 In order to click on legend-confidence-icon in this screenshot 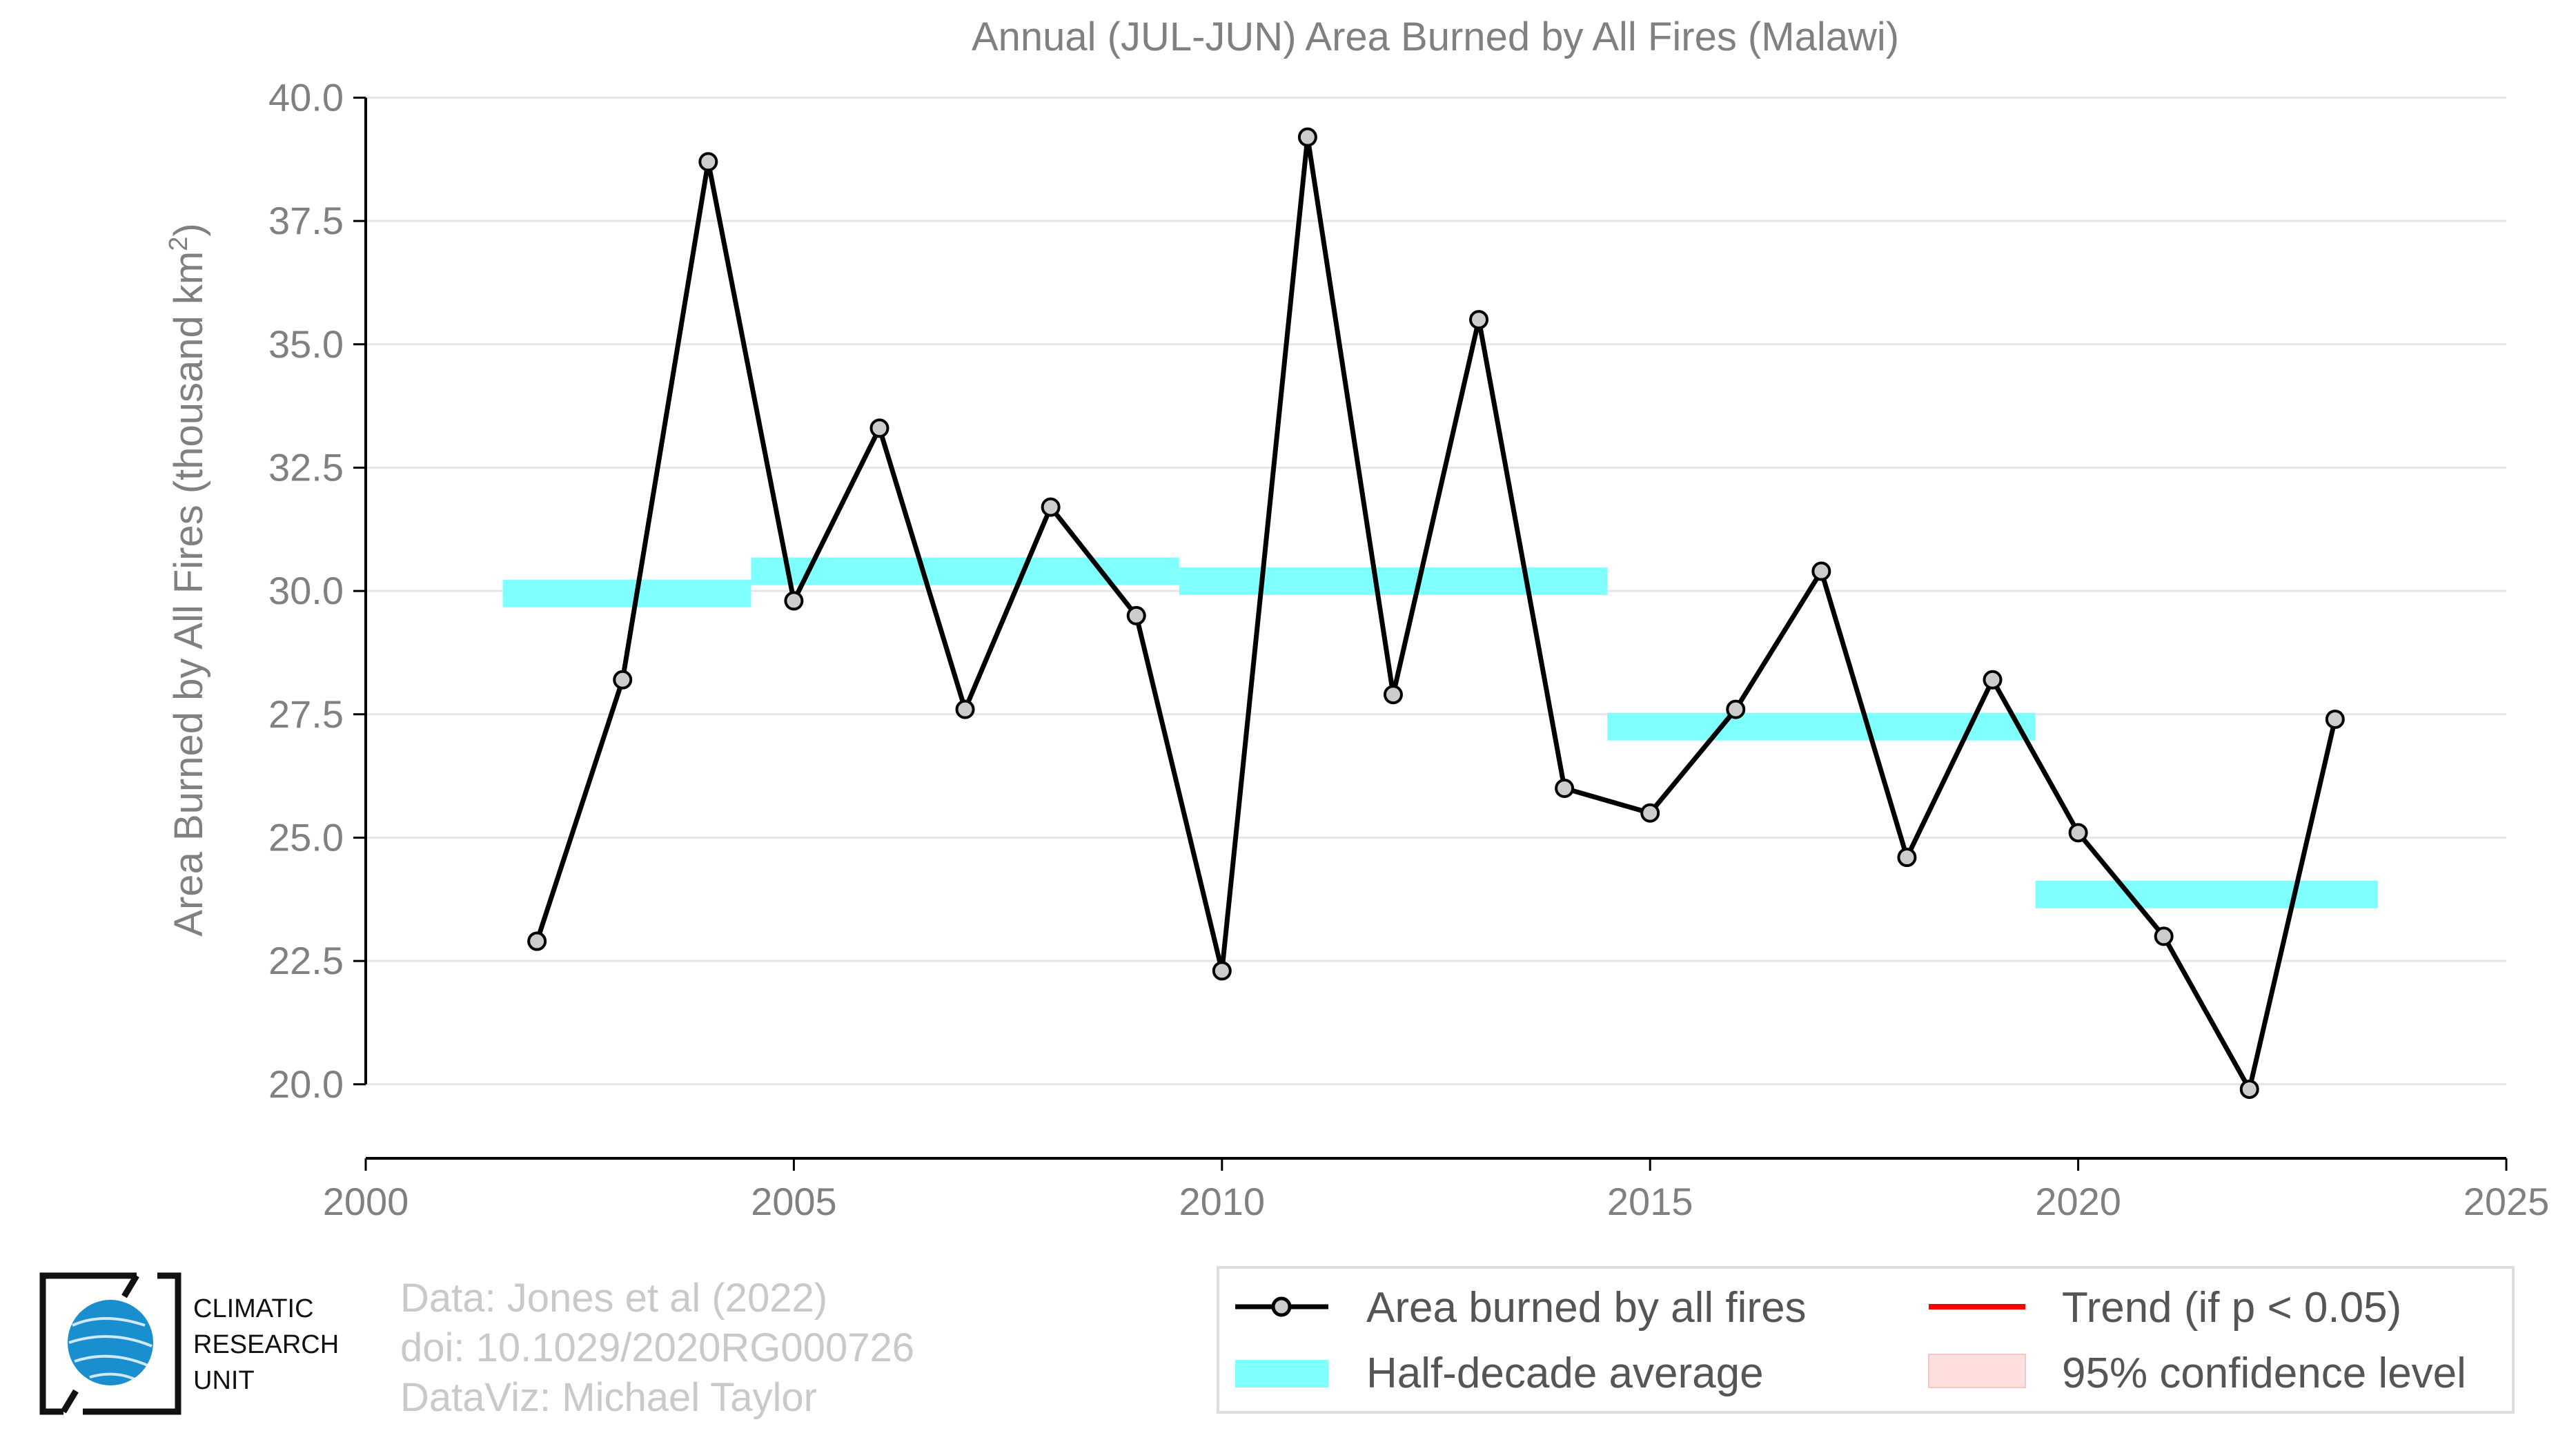, I will do `click(1977, 1371)`.